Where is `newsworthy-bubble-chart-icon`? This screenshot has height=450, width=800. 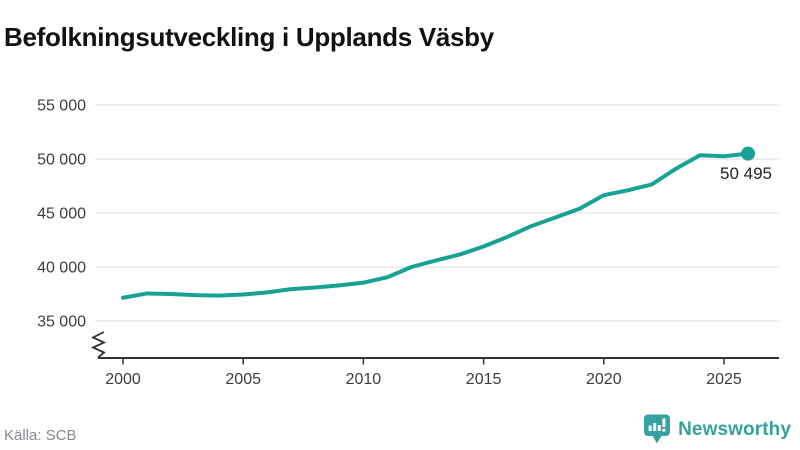
newsworthy-bubble-chart-icon is located at coordinates (657, 429).